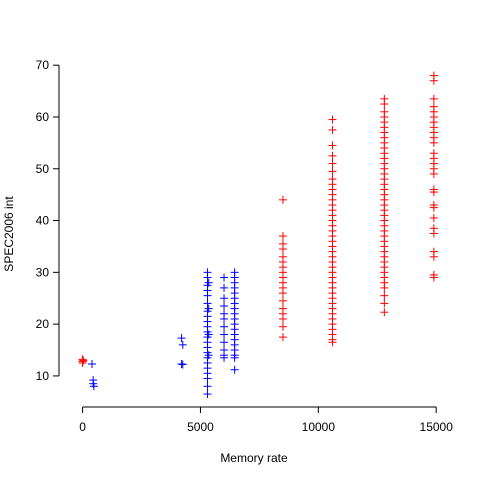  What do you see at coordinates (43, 169) in the screenshot?
I see `y-tick-label: 50` at bounding box center [43, 169].